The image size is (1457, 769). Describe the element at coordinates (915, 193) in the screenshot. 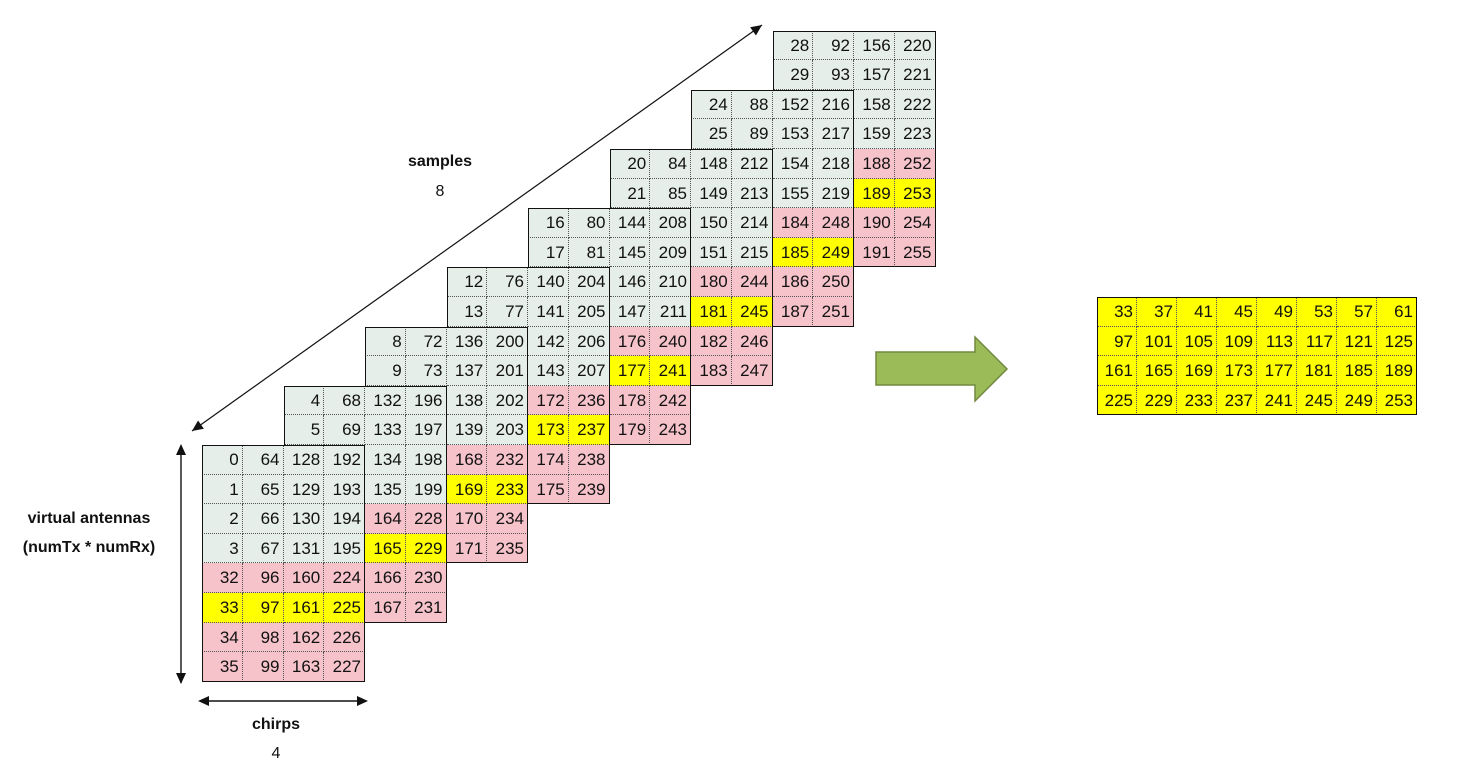

I see `cube-cell: 253` at that location.